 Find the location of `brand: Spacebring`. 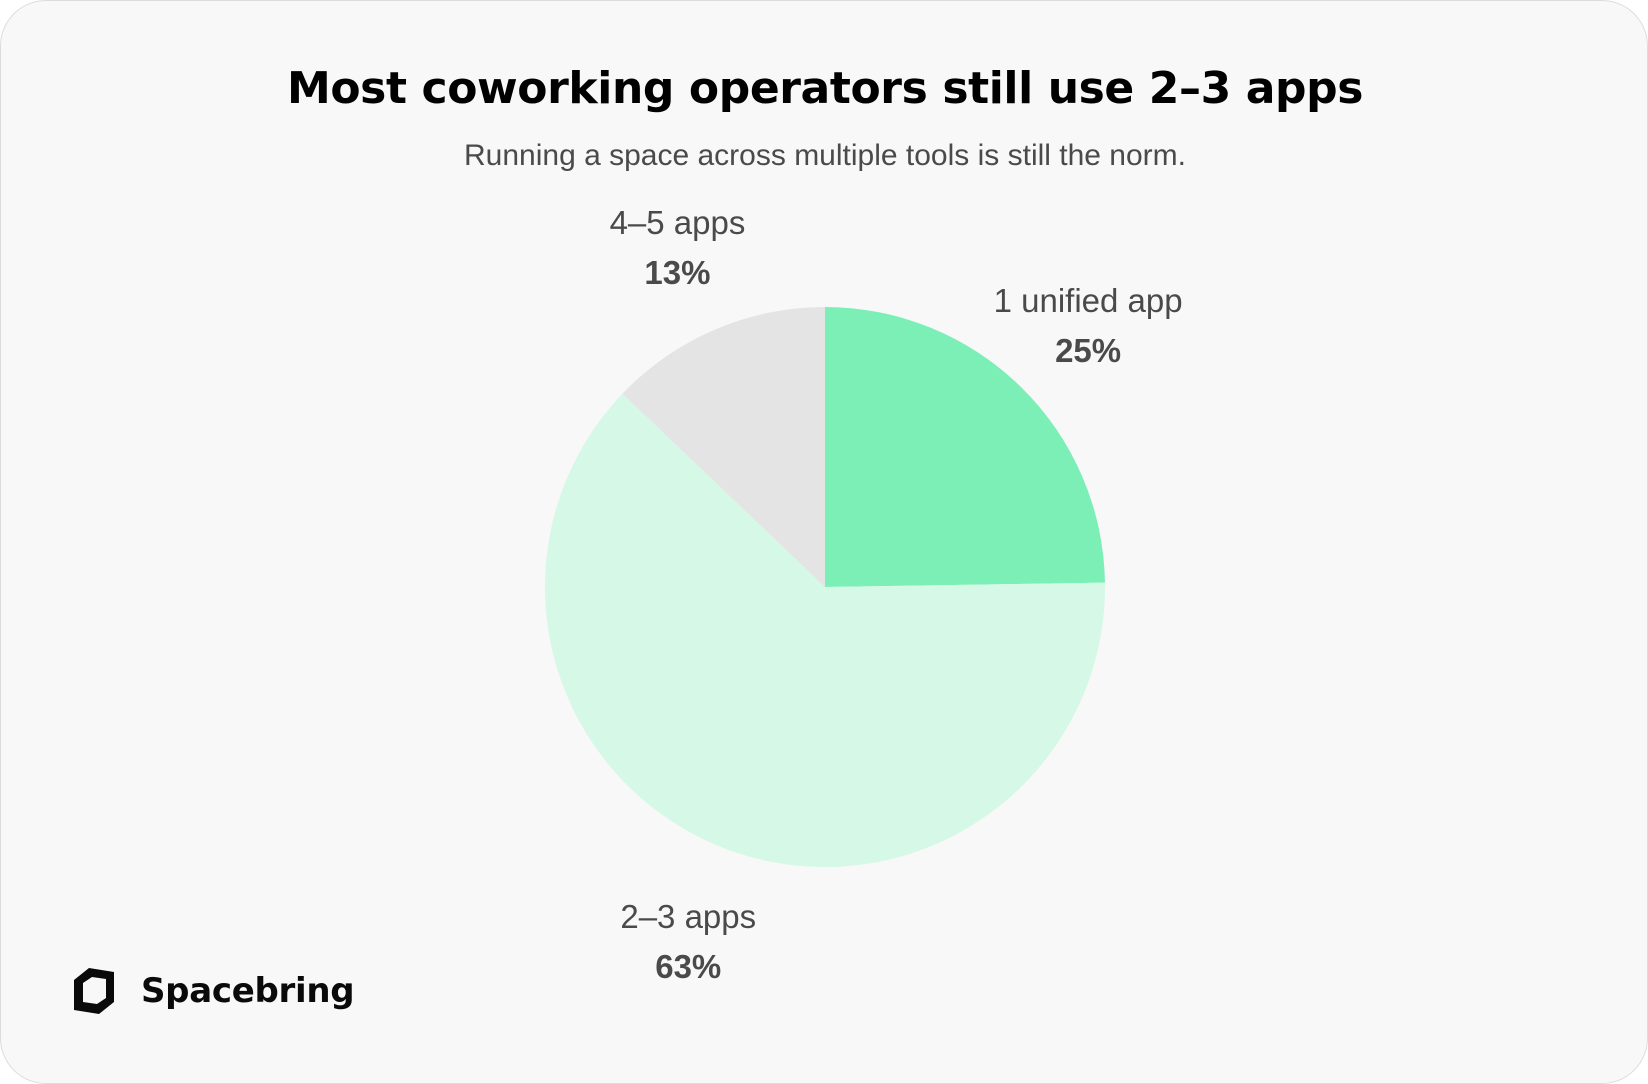

brand: Spacebring is located at coordinates (213, 991).